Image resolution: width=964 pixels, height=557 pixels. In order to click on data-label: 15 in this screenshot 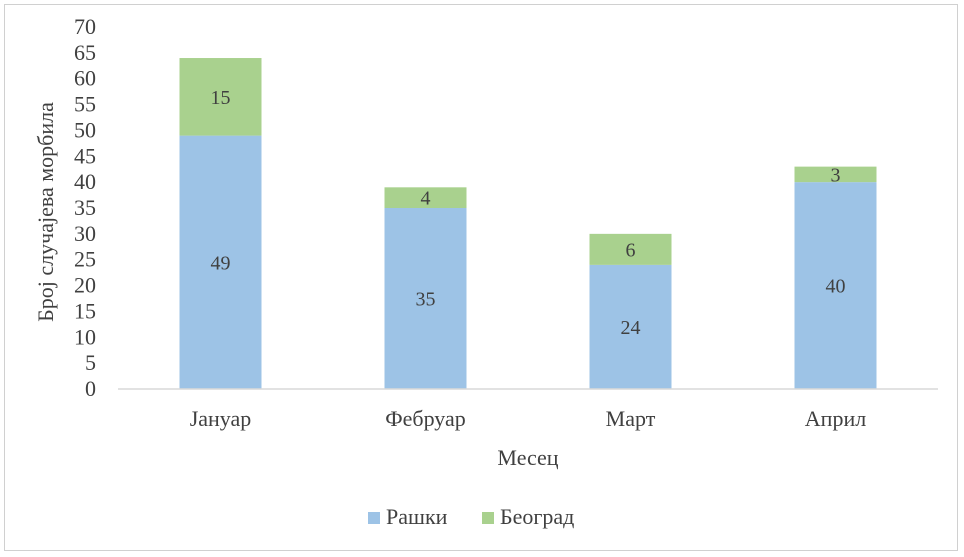, I will do `click(221, 98)`.